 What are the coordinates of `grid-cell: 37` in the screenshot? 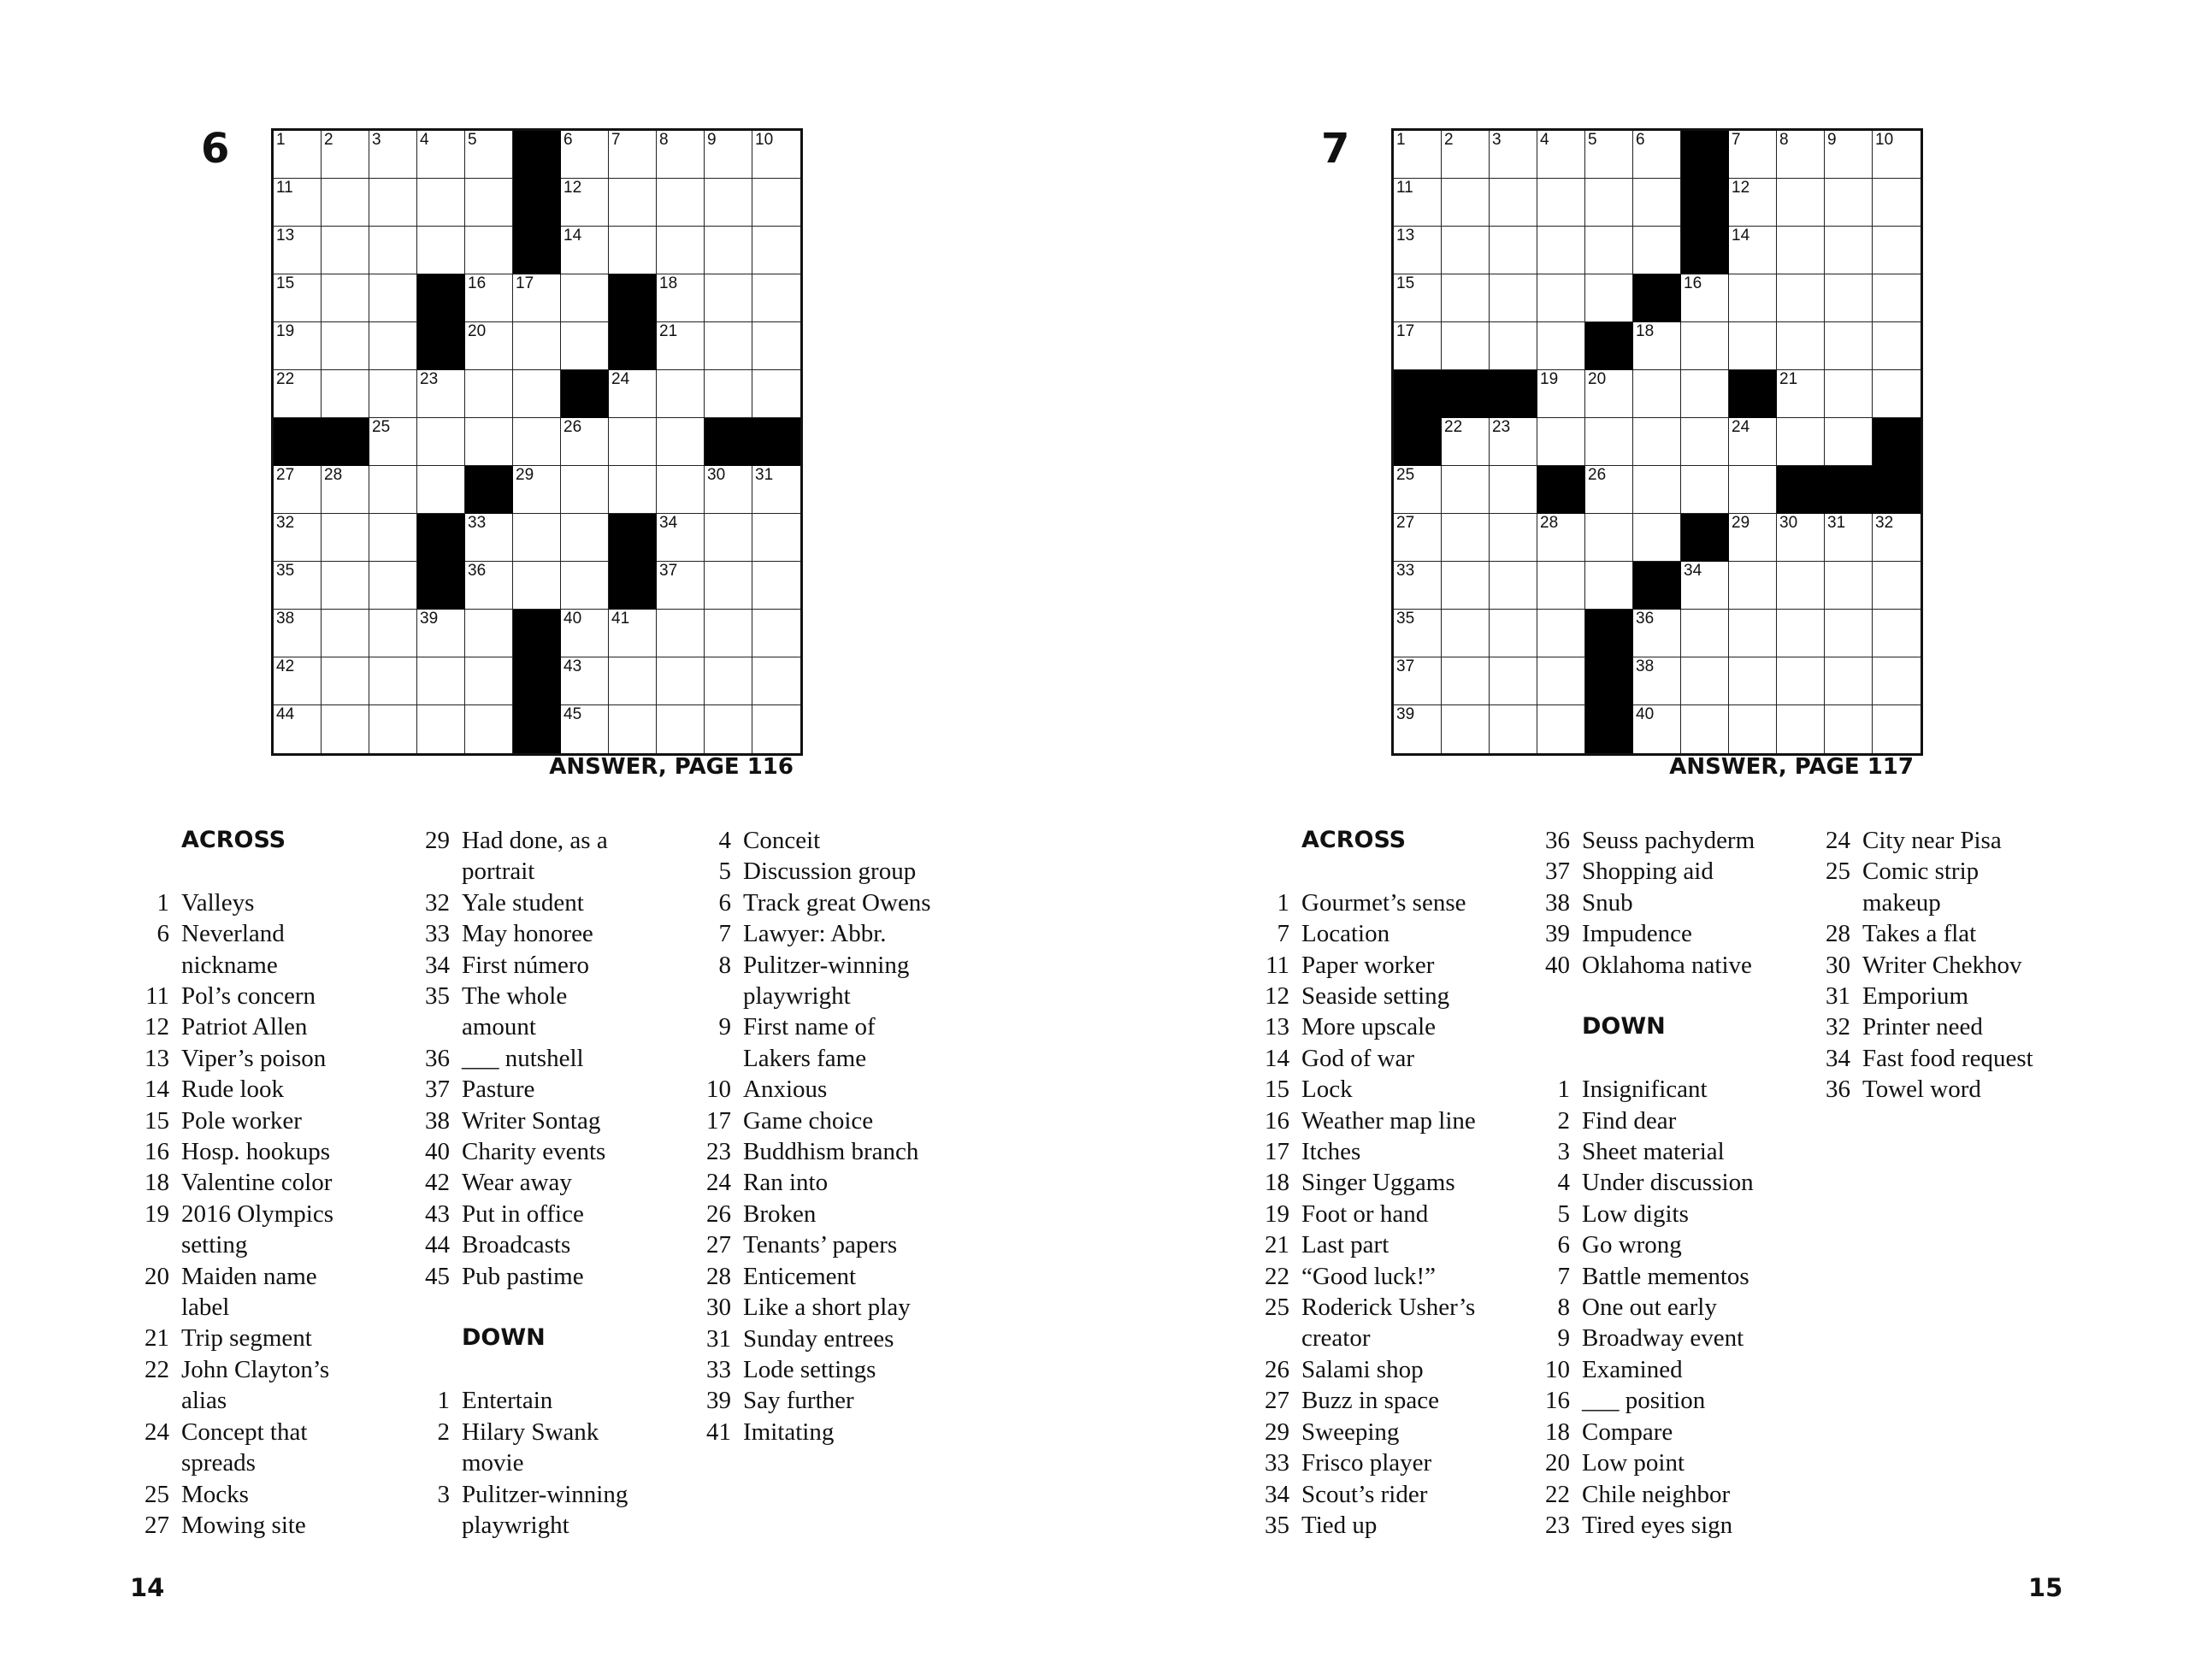 It's located at (681, 586).